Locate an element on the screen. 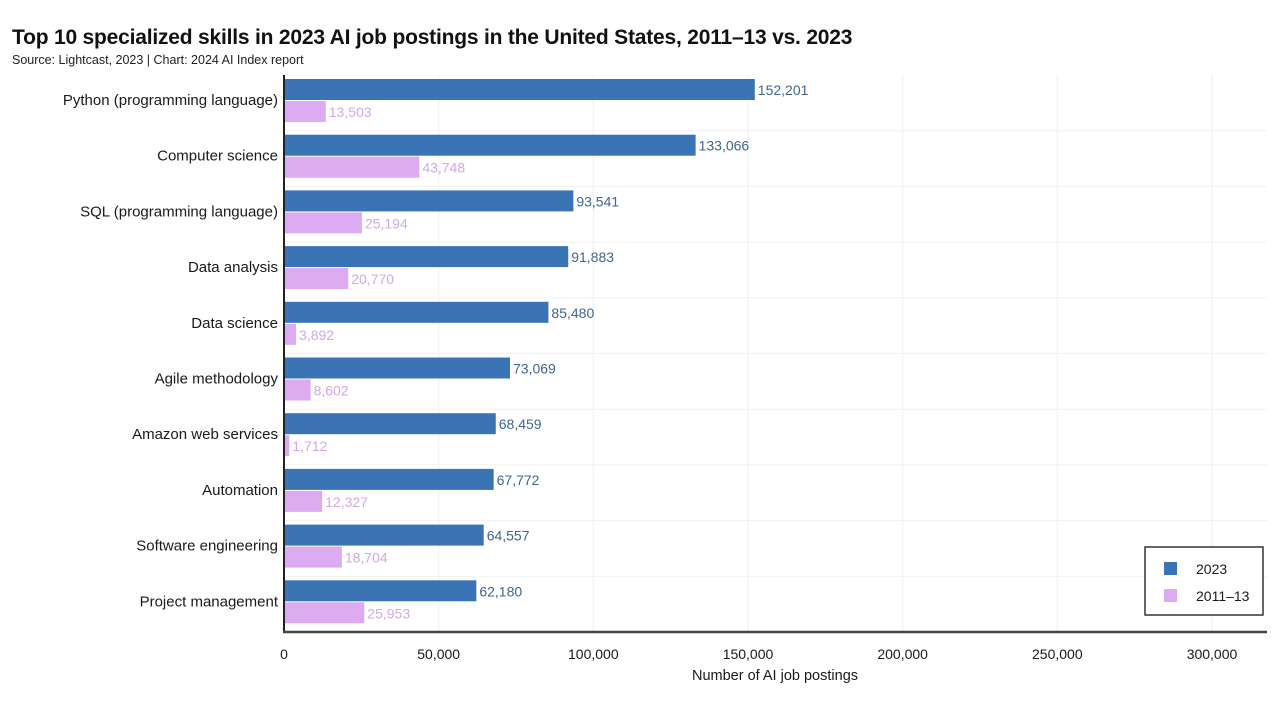  value-label-2011-13: 1,712 is located at coordinates (309, 446).